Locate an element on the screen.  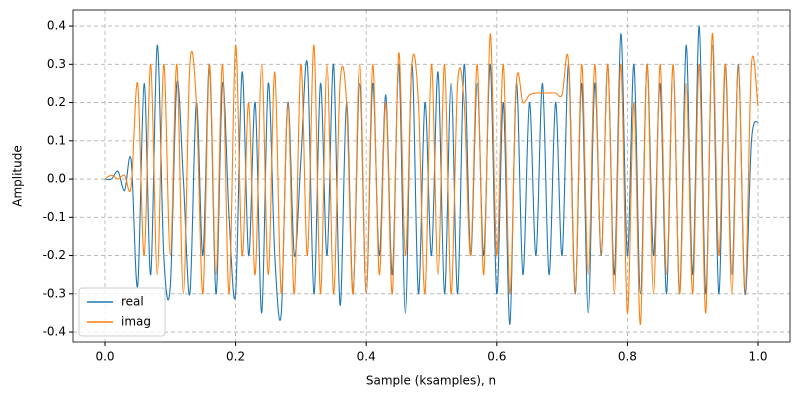
y-tick-label: 0.2 is located at coordinates (56, 102).